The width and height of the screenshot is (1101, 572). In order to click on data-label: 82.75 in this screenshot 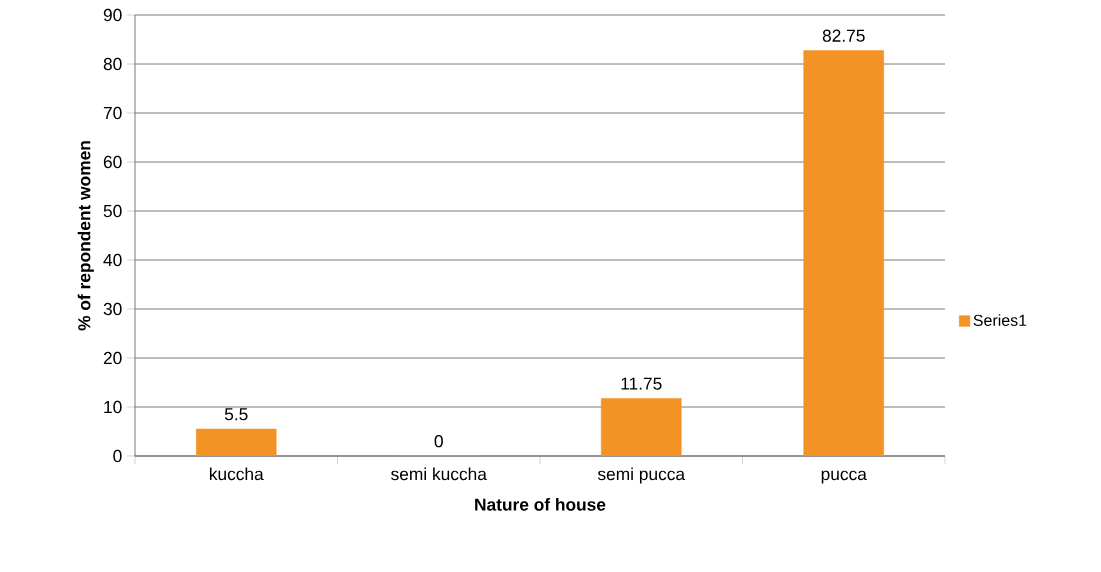, I will do `click(843, 35)`.